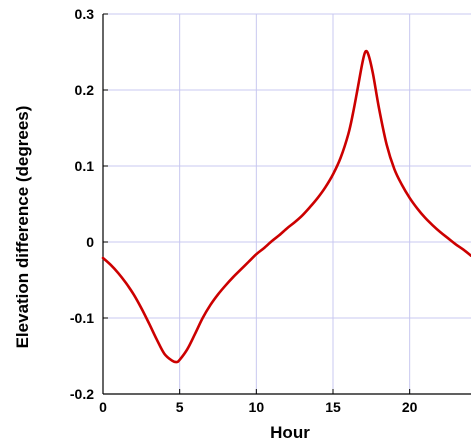  What do you see at coordinates (82, 318) in the screenshot?
I see `y-tick-label: -0.1` at bounding box center [82, 318].